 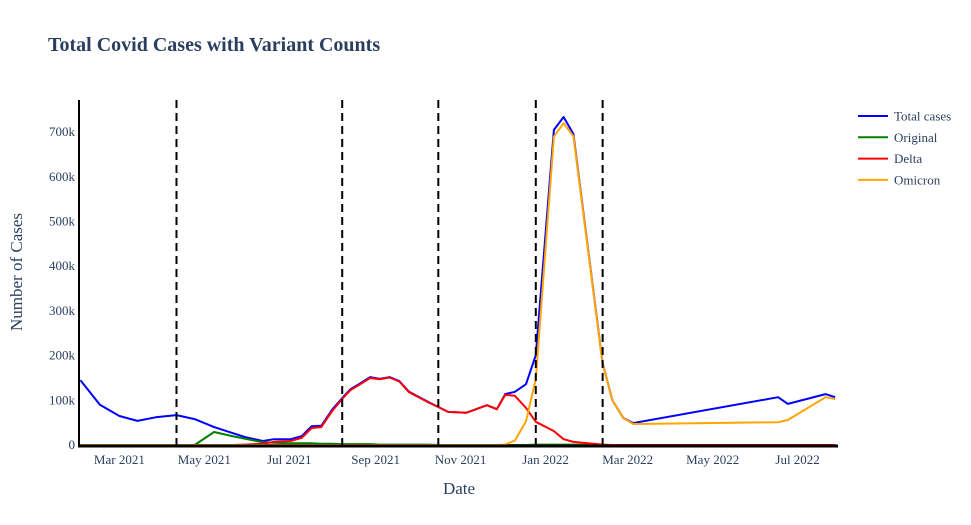 What do you see at coordinates (916, 137) in the screenshot?
I see `legend-label: Original` at bounding box center [916, 137].